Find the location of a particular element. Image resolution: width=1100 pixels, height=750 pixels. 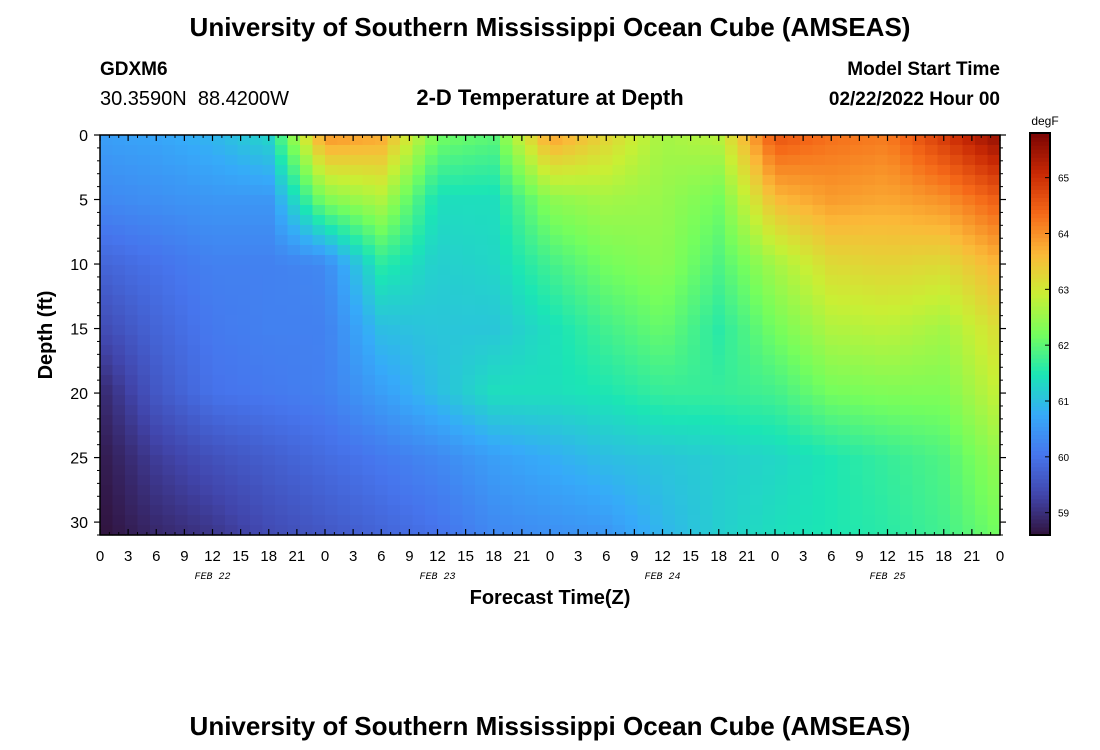

x-tick-label: 18 is located at coordinates (493, 556).